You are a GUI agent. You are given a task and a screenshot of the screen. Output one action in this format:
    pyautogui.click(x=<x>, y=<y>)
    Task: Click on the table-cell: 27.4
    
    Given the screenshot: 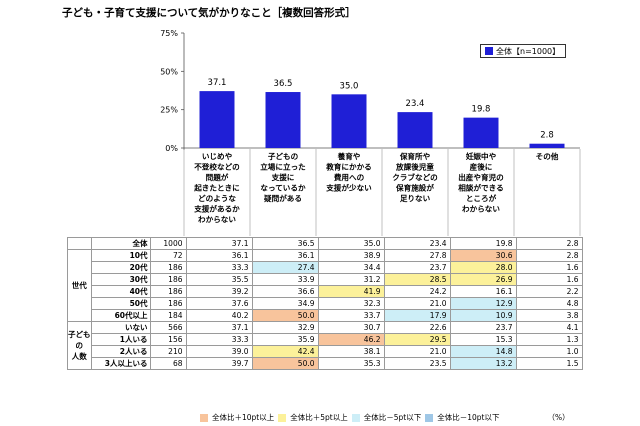 What is the action you would take?
    pyautogui.click(x=285, y=267)
    